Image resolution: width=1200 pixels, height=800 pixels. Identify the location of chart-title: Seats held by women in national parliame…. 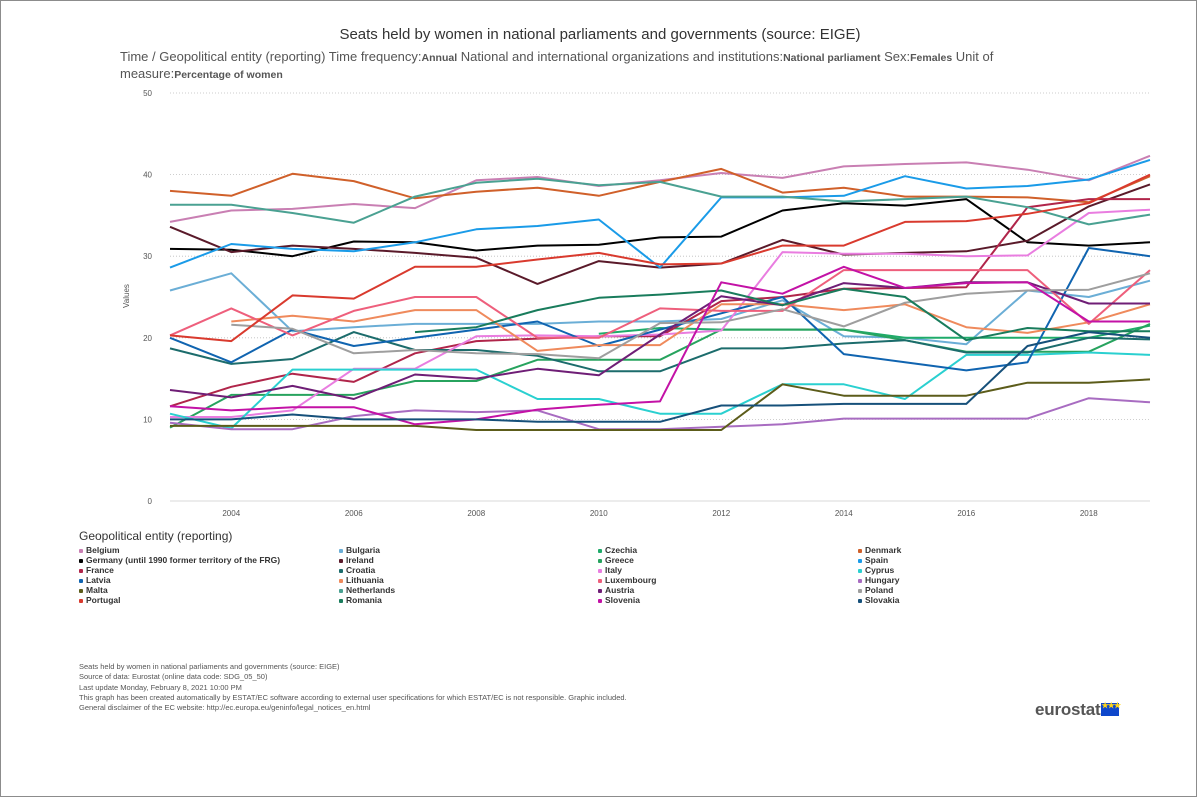
(600, 34).